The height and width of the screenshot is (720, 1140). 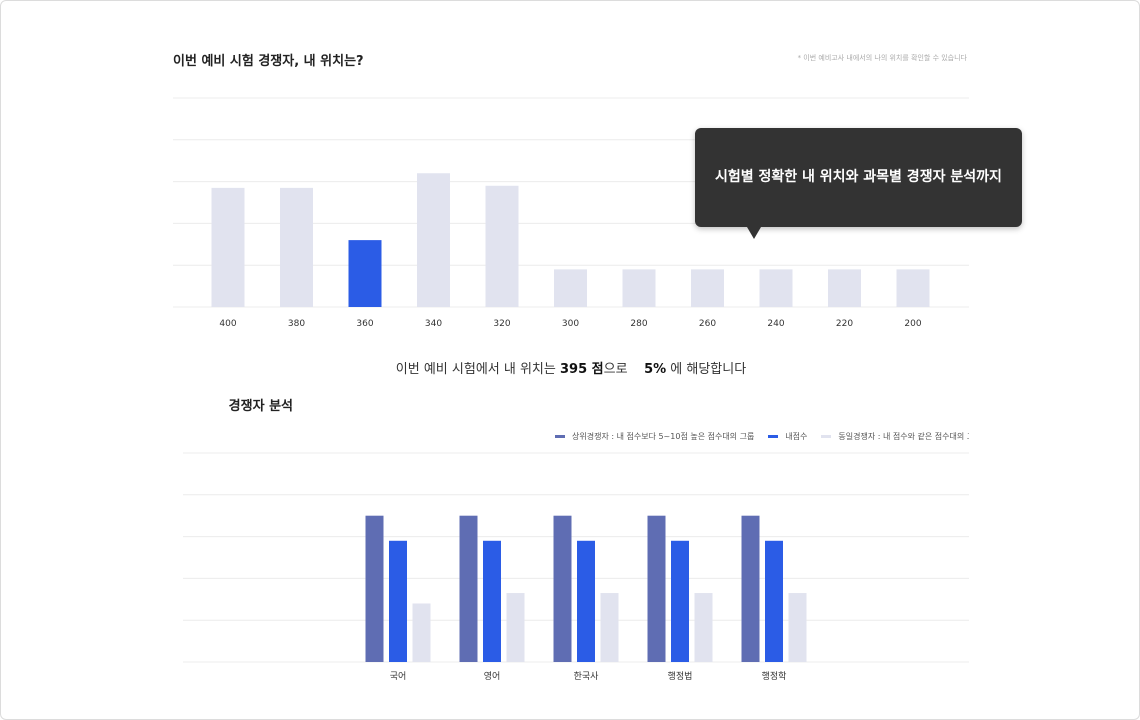 I want to click on legend-item: 상위경쟁자 : 내 점수보다 5~10점 높은 점수대의 그룹, so click(x=654, y=436).